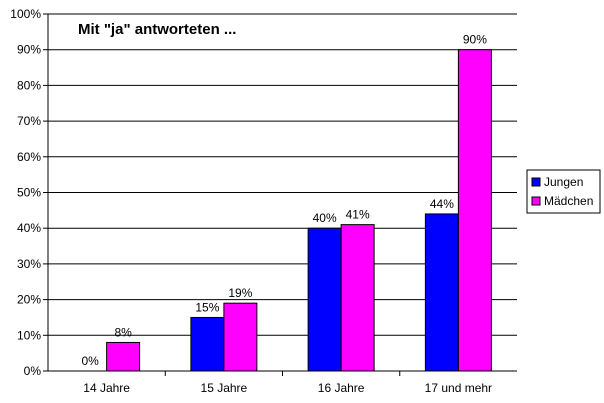  What do you see at coordinates (341, 388) in the screenshot?
I see `x-tick-label: 16 Jahre` at bounding box center [341, 388].